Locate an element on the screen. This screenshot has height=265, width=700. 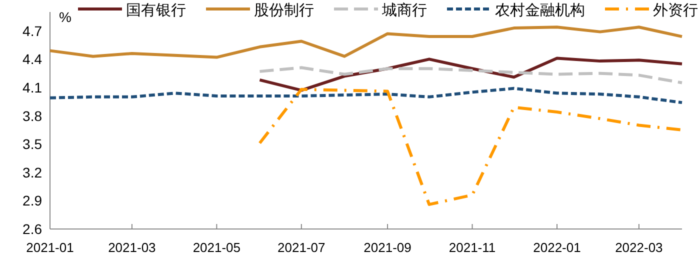
y-tick-label: 2.9 is located at coordinates (32, 200).